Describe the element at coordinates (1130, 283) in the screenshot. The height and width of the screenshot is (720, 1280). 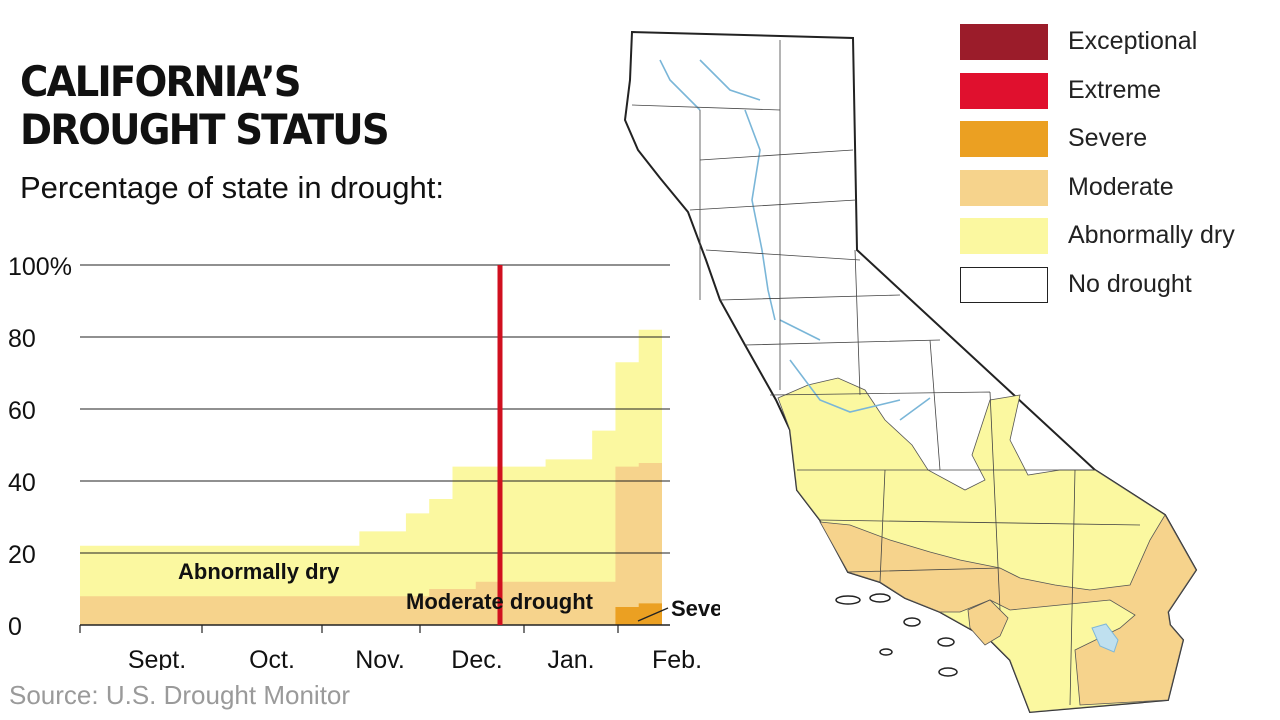
I see `legend-label-no-drought: No drought` at that location.